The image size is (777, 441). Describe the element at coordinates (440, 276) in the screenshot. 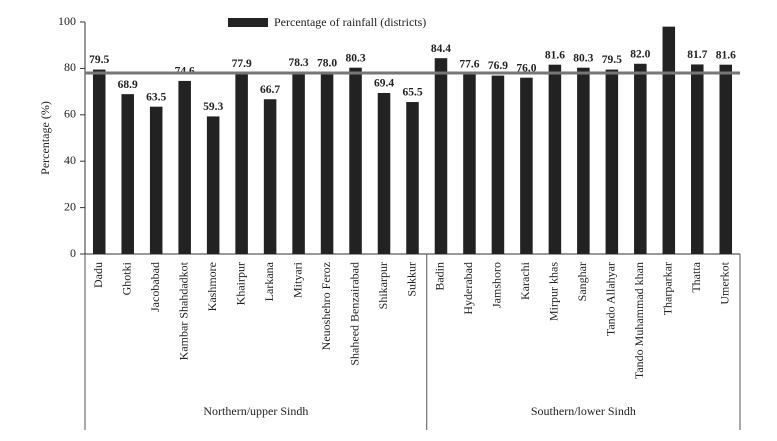

I see `x-tick-label: Badin` at that location.